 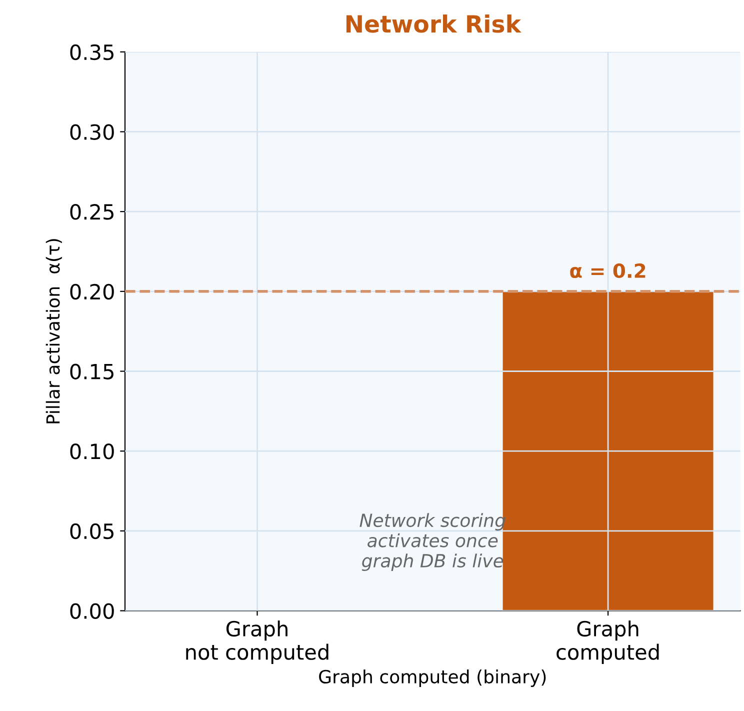 I want to click on y-tick-label: 0.15, so click(x=92, y=372).